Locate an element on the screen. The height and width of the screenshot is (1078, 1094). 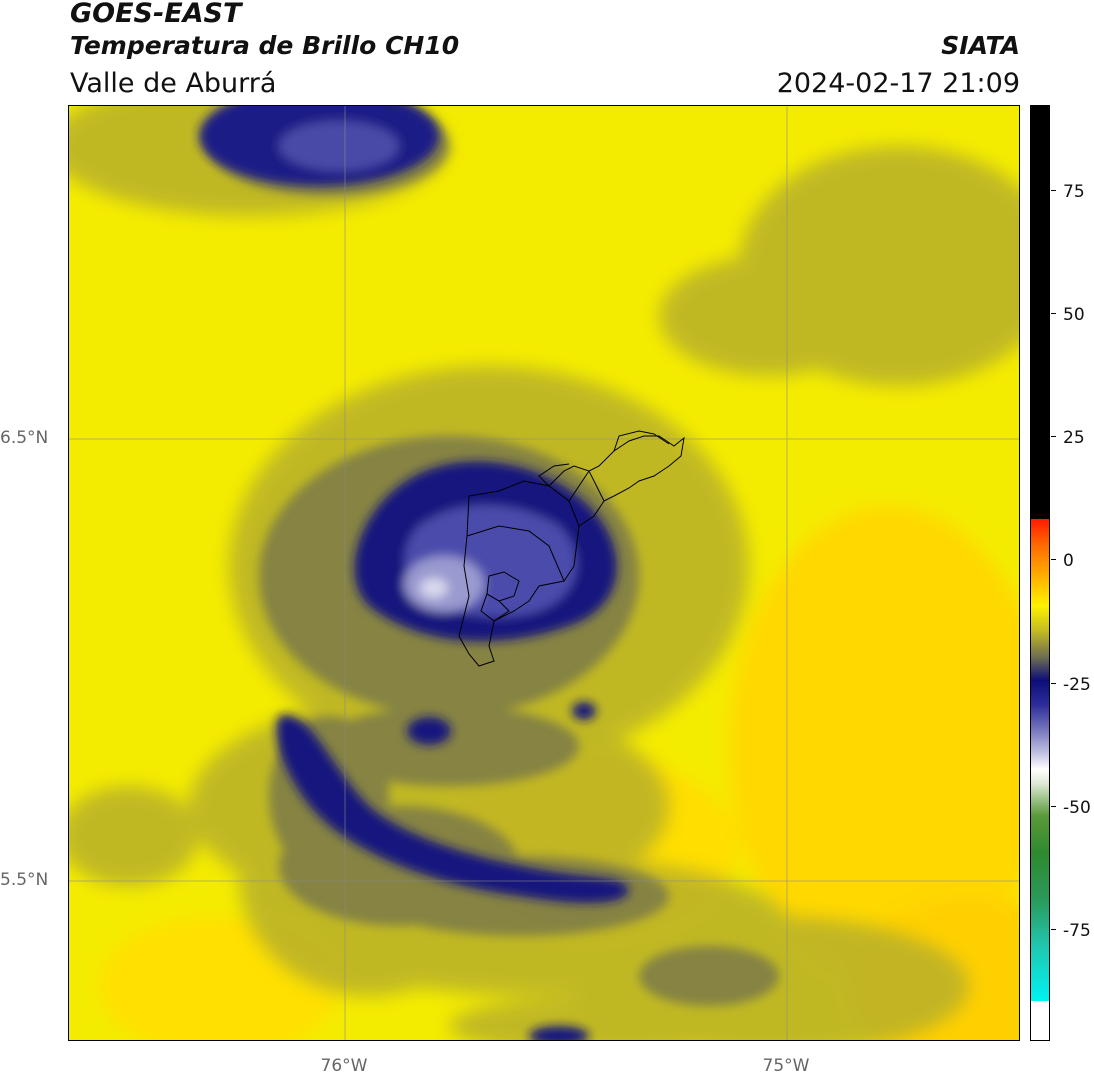
longitude-label: 75°W is located at coordinates (786, 1066).